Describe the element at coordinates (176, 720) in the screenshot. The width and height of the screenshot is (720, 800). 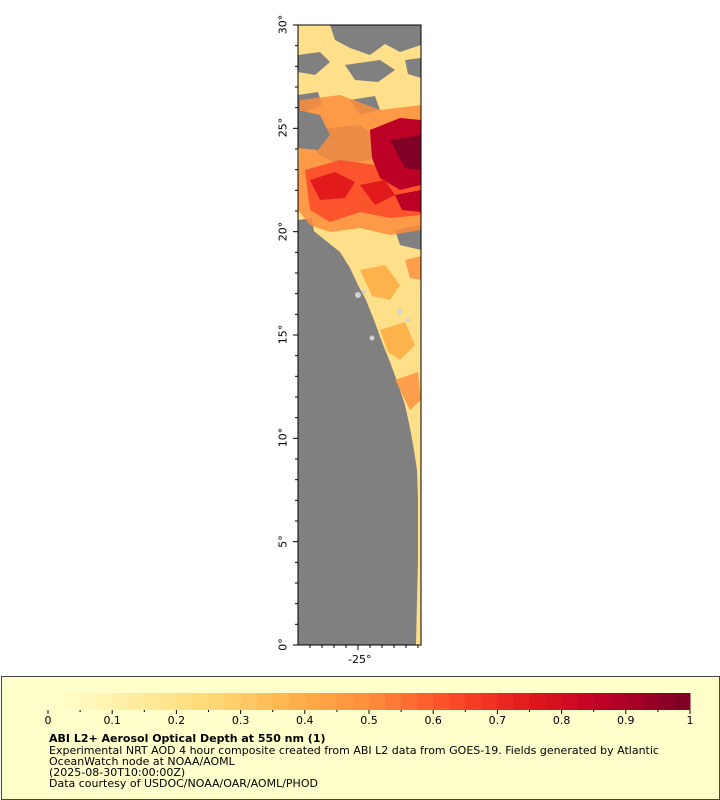
I see `colorbar-label: 0.2` at that location.